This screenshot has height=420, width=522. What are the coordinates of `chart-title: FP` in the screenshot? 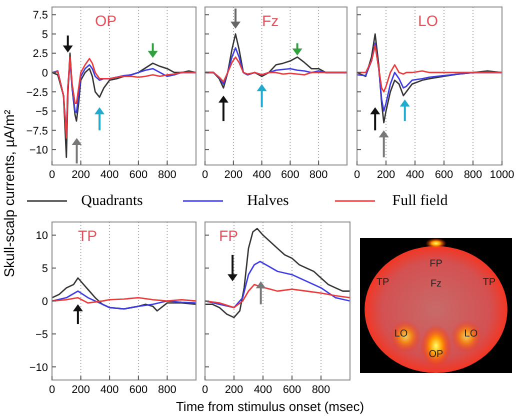 It's located at (228, 236).